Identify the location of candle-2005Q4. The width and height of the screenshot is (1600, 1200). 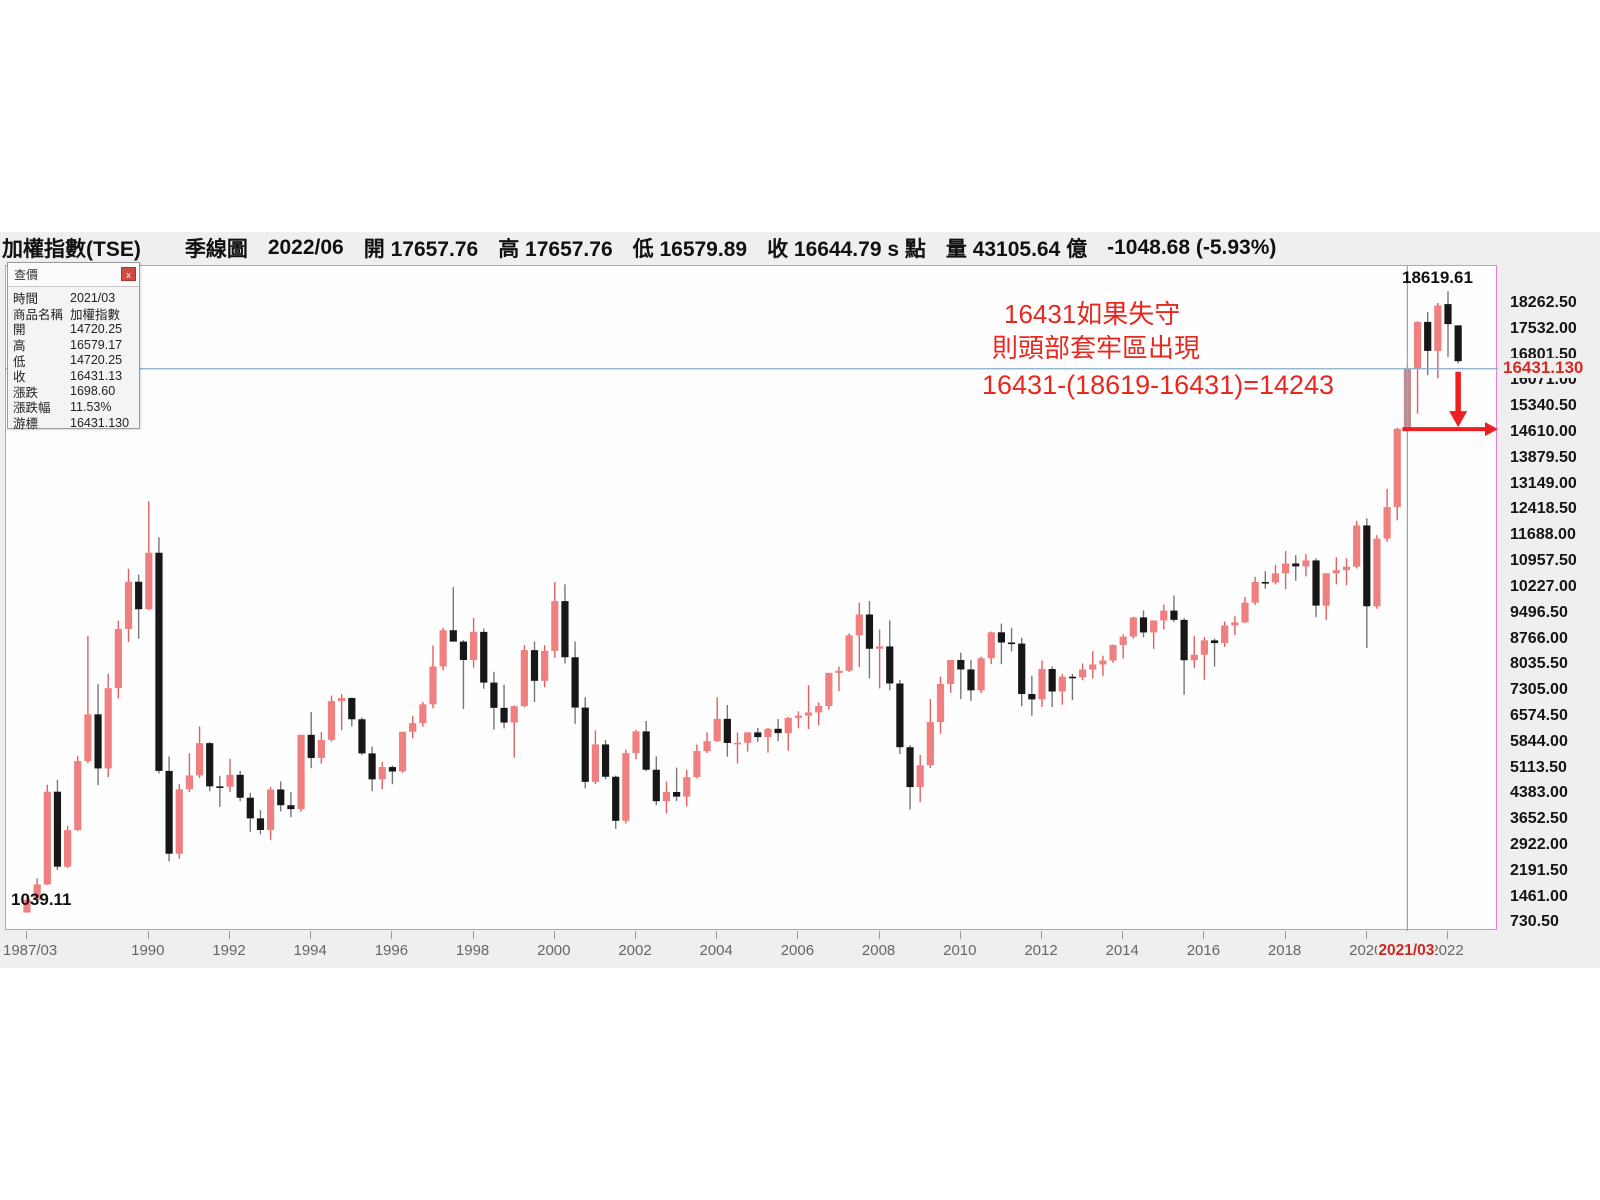
(788, 725).